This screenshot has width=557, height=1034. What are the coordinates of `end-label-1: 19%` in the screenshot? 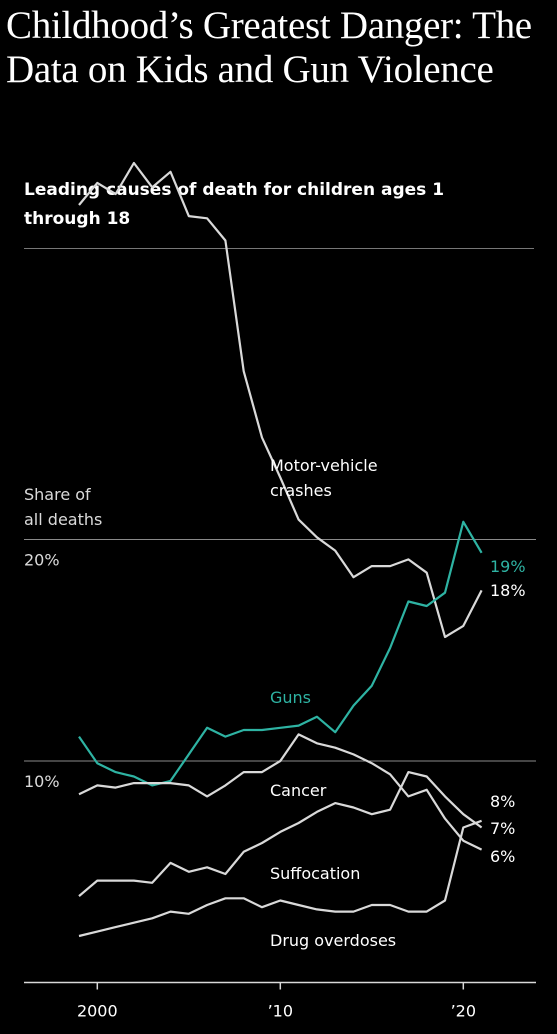 It's located at (508, 566).